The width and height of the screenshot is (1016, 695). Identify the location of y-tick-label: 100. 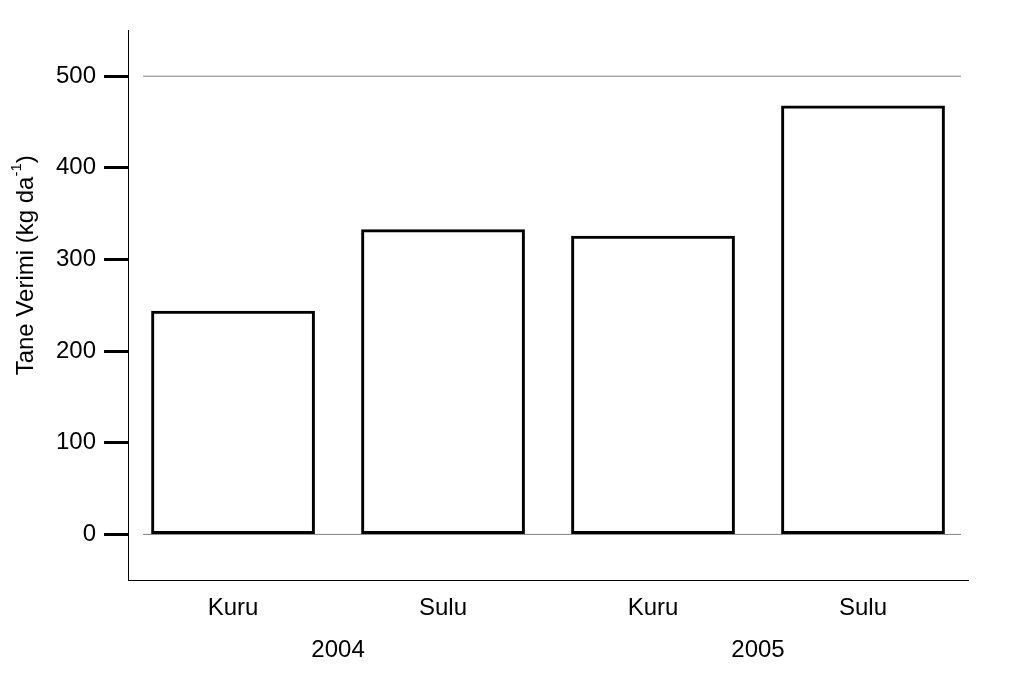
(76, 441).